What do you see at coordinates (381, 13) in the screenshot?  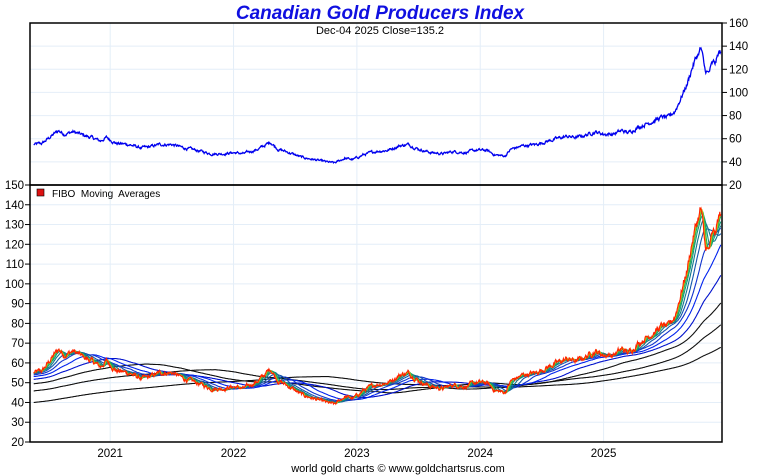 I see `chart-title: Canadian Gold Producers Index` at bounding box center [381, 13].